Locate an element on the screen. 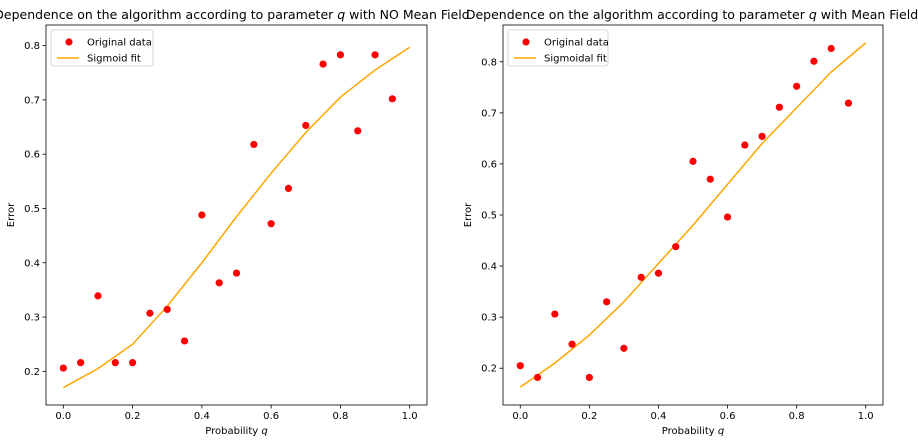 Image resolution: width=918 pixels, height=447 pixels. legend: Original data Sigmoidal fit is located at coordinates (558, 48).